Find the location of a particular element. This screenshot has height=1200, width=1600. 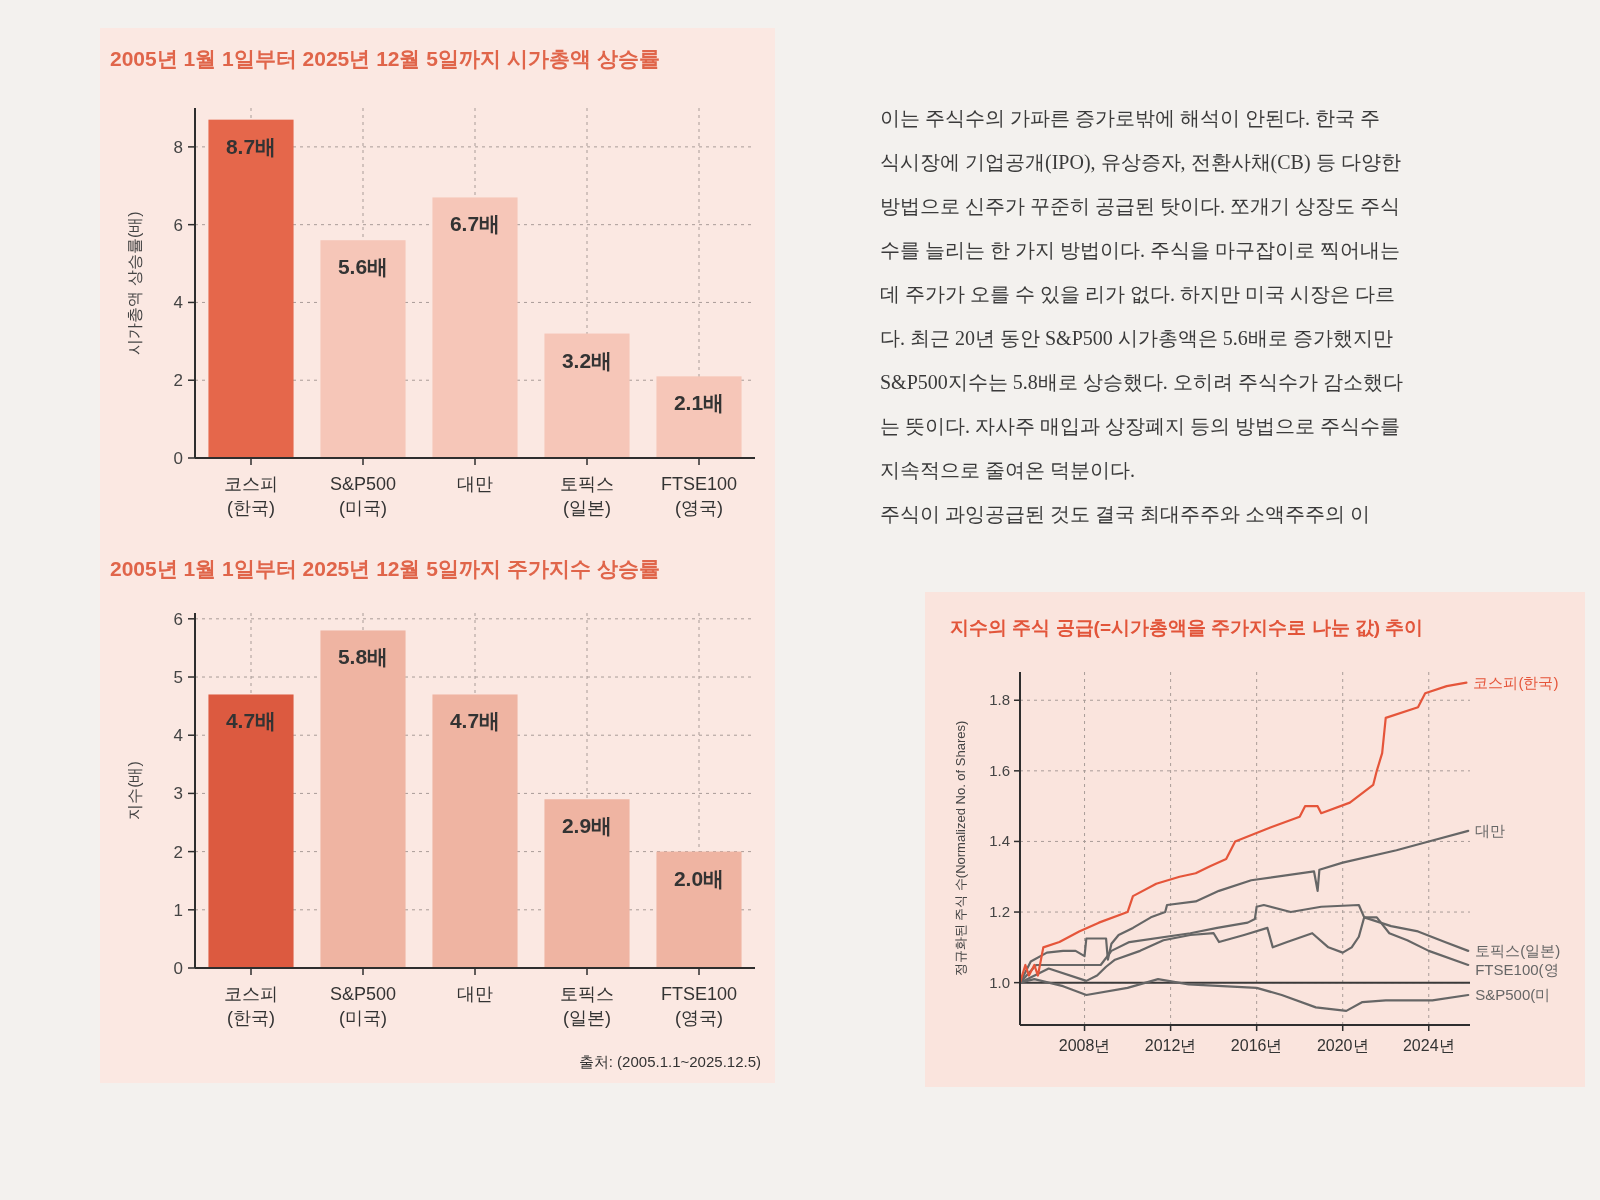

series-label: FTSE100(영 is located at coordinates (1517, 969).